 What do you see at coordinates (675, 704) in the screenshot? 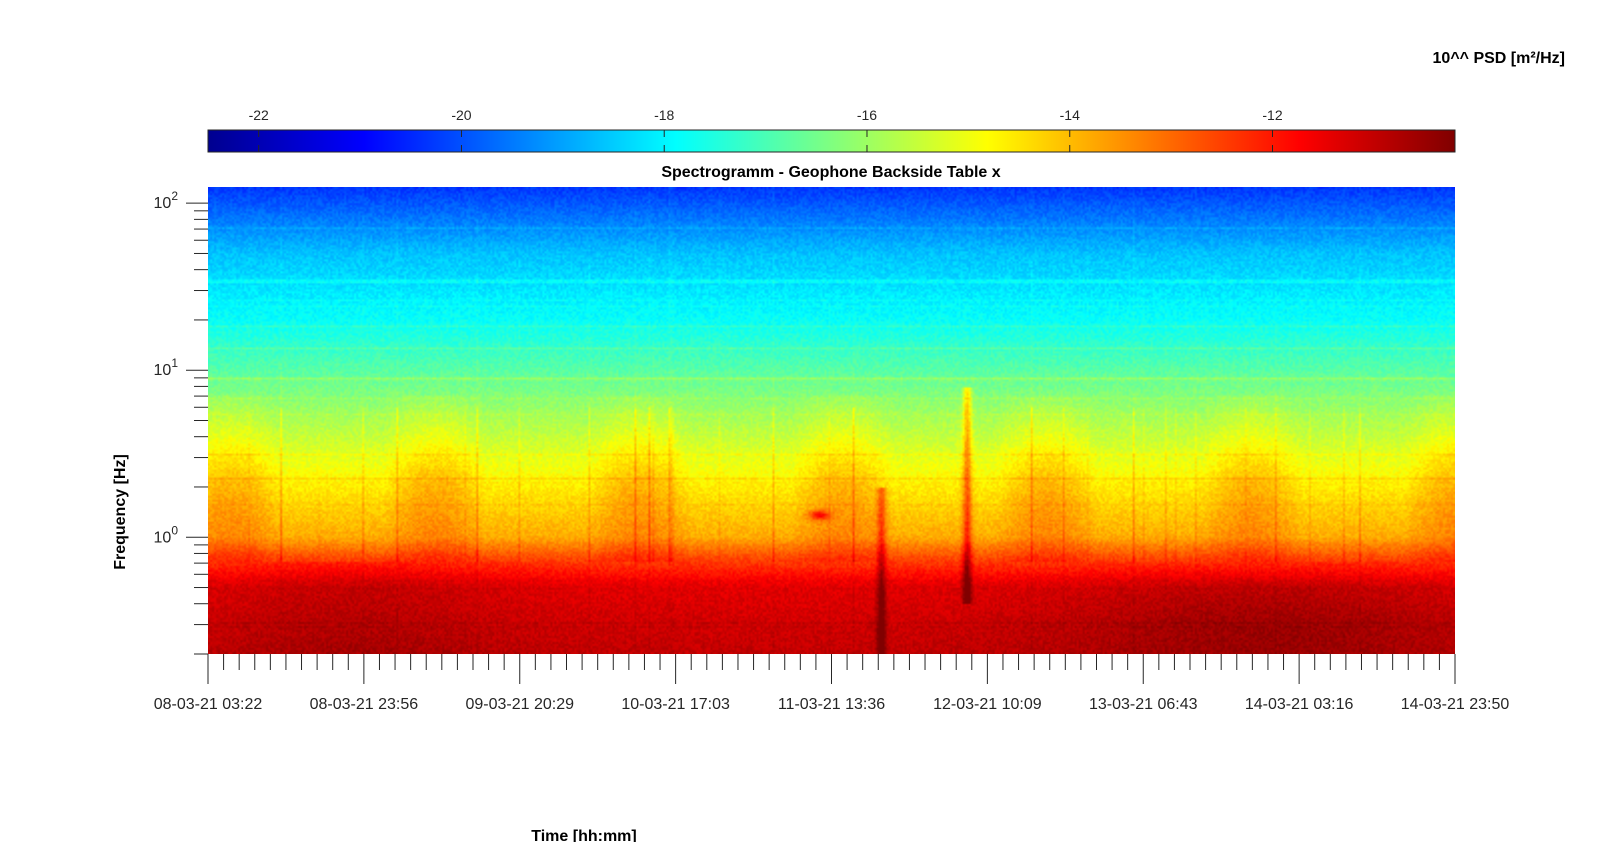
I see `x-tick-label: 10-03-21 17:03` at bounding box center [675, 704].